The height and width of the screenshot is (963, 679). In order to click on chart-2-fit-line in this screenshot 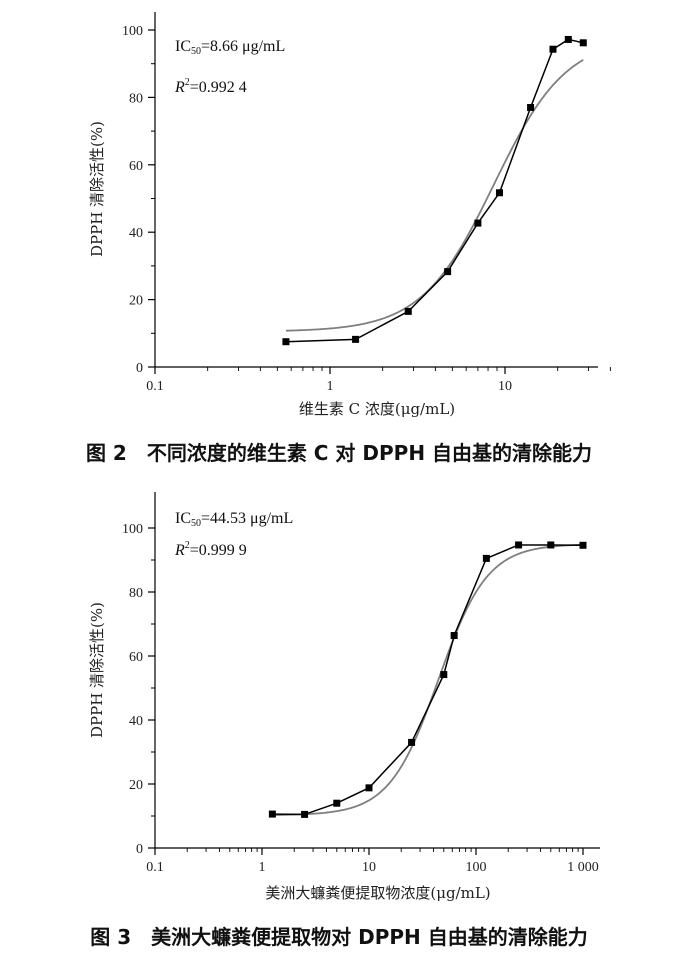, I will do `click(428, 679)`.